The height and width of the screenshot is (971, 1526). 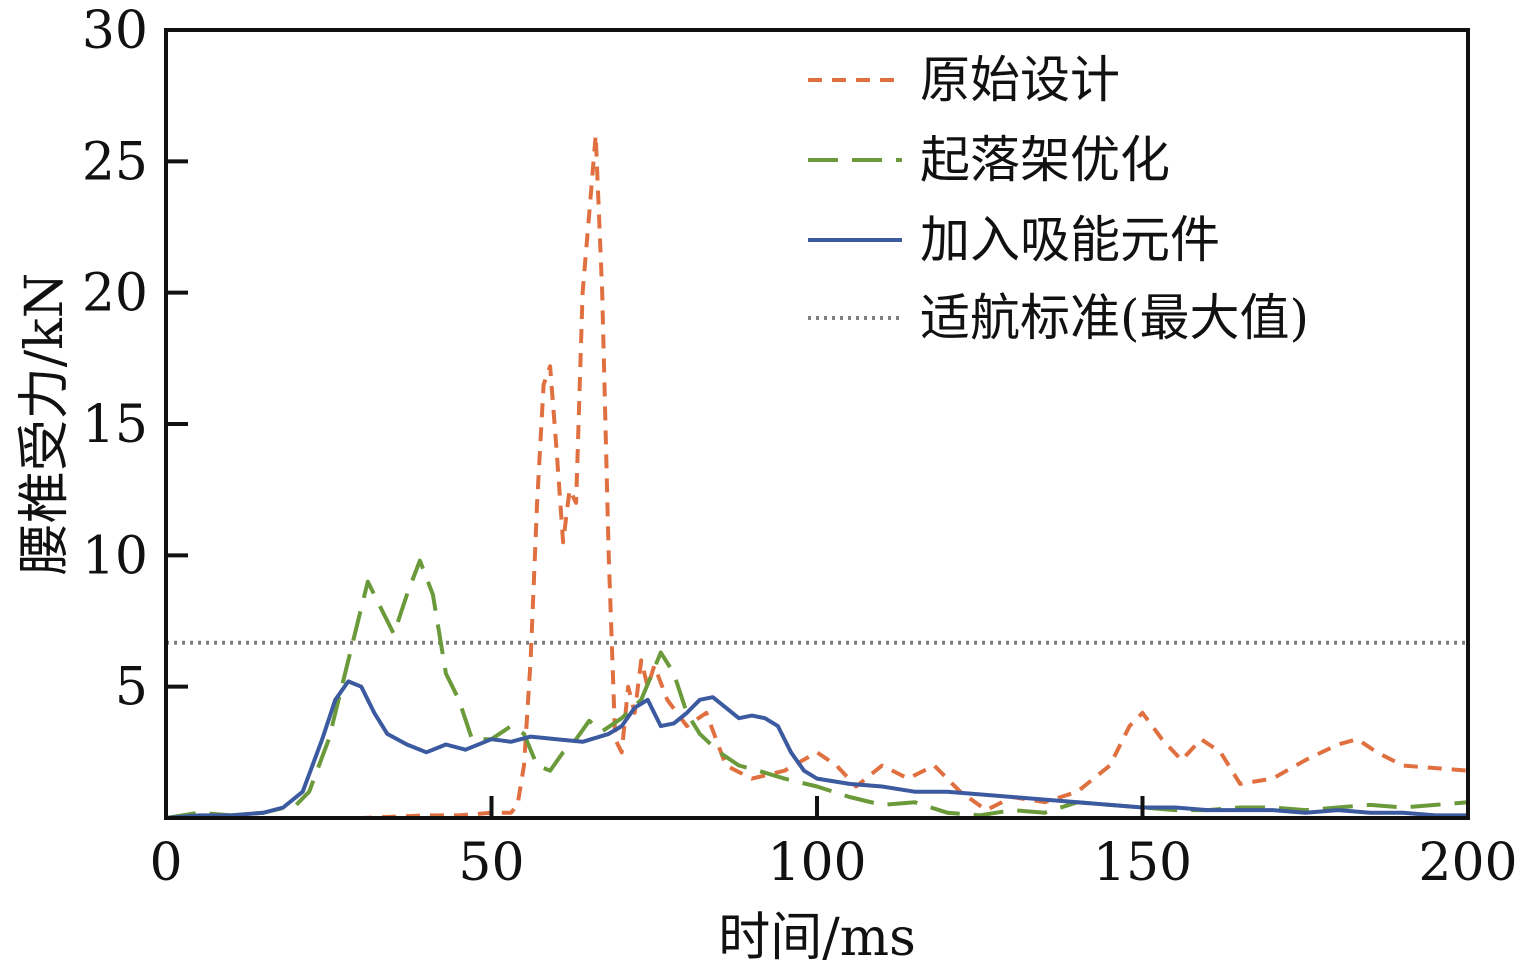 I want to click on legend-label: 原始设计, so click(x=1020, y=80).